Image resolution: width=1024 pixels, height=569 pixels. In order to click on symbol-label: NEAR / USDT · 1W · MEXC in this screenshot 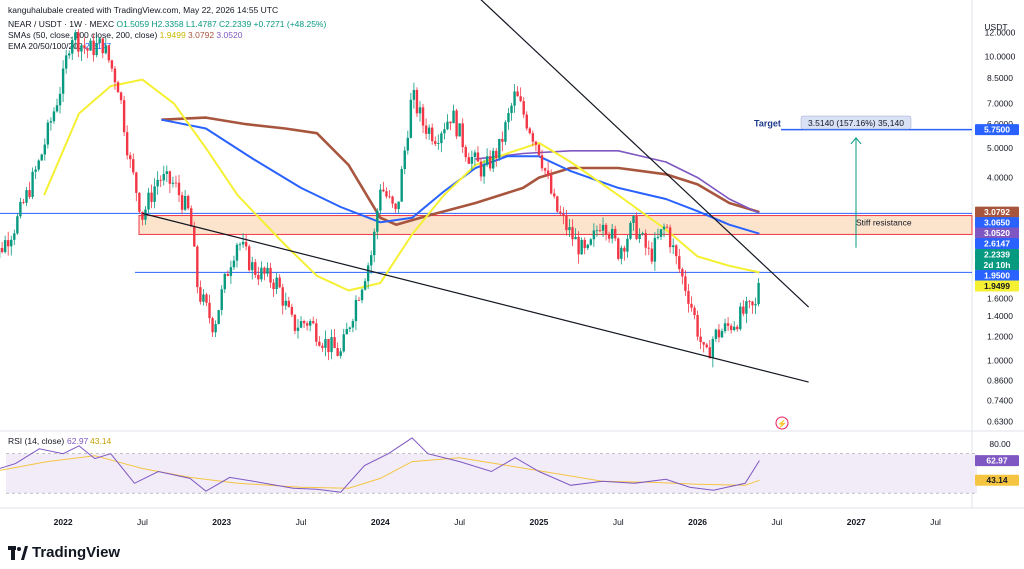, I will do `click(61, 24)`.